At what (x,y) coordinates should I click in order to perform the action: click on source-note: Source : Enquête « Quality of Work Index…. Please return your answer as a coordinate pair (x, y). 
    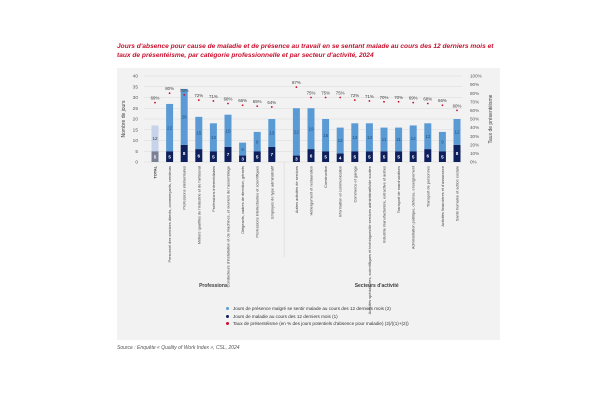
    Looking at the image, I should click on (178, 348).